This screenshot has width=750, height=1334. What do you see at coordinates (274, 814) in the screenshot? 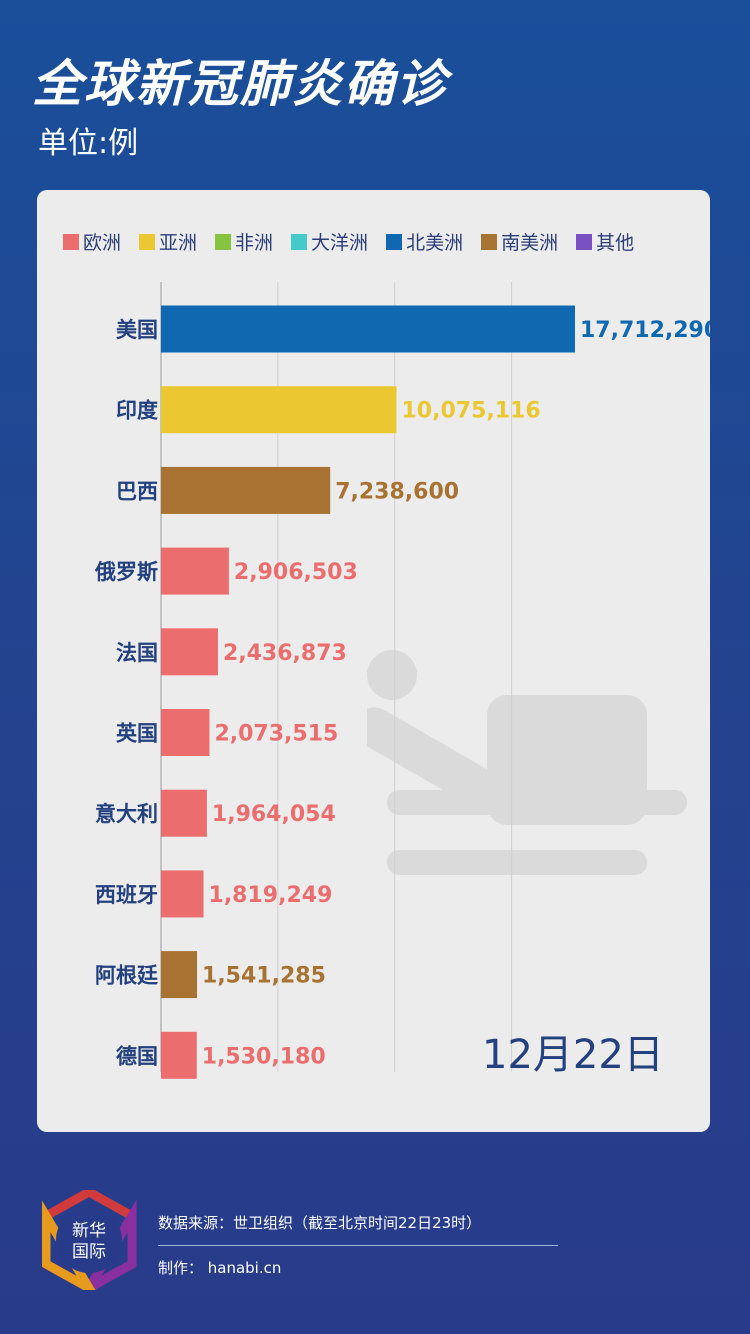
I see `value-label: 1,964,054` at bounding box center [274, 814].